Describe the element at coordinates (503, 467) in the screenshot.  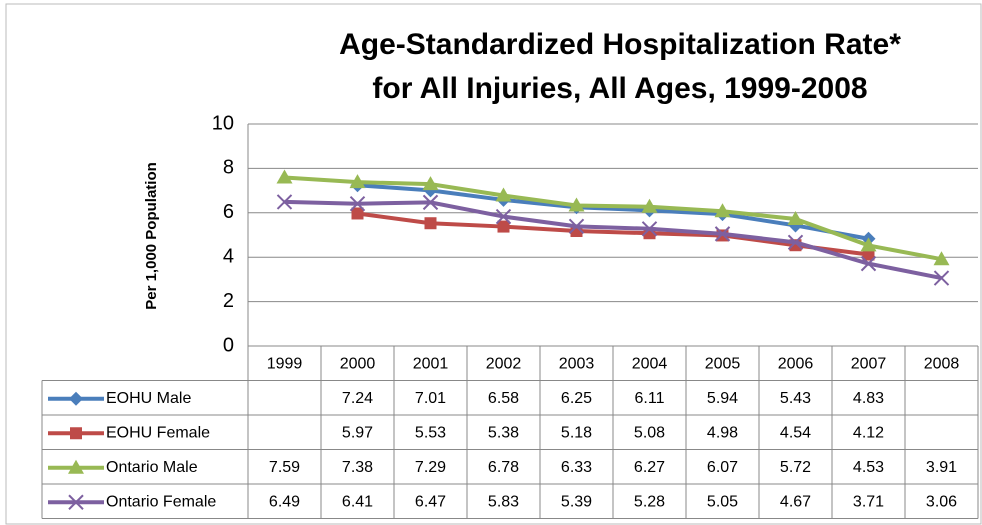
I see `table-value: 6.78` at that location.